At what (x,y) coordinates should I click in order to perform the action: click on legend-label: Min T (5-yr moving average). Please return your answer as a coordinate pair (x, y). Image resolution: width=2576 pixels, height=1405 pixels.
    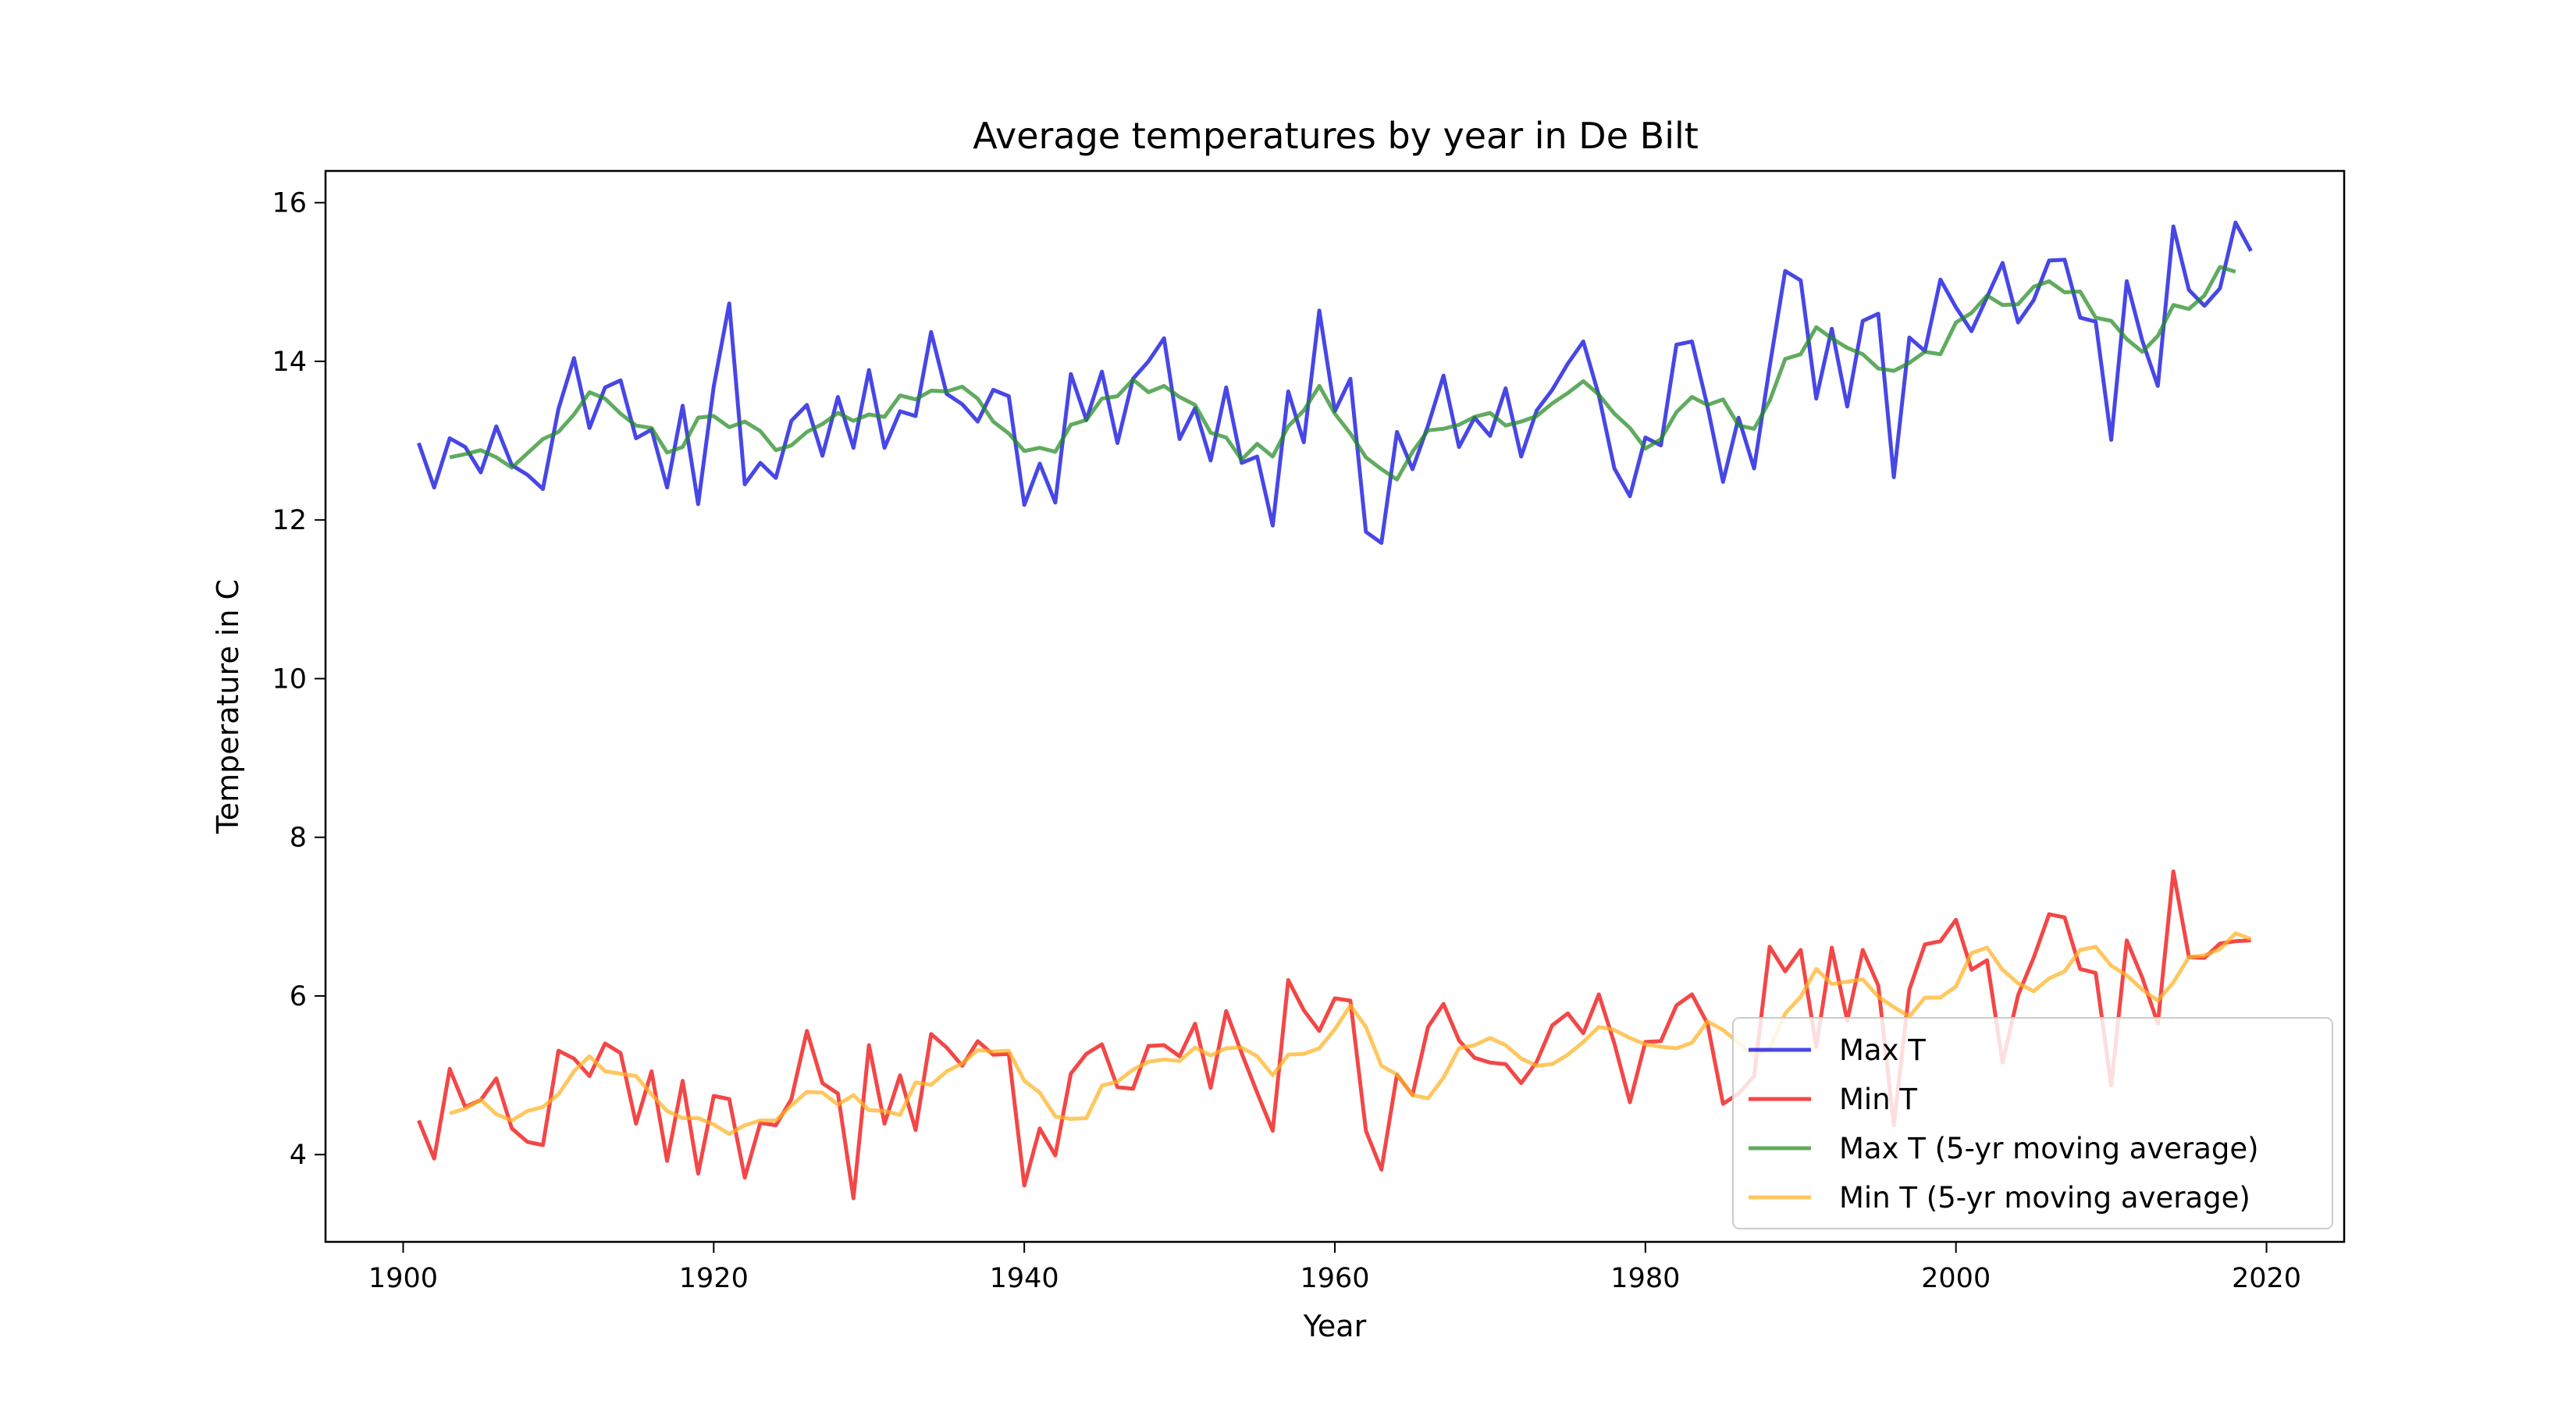
    Looking at the image, I should click on (2044, 1198).